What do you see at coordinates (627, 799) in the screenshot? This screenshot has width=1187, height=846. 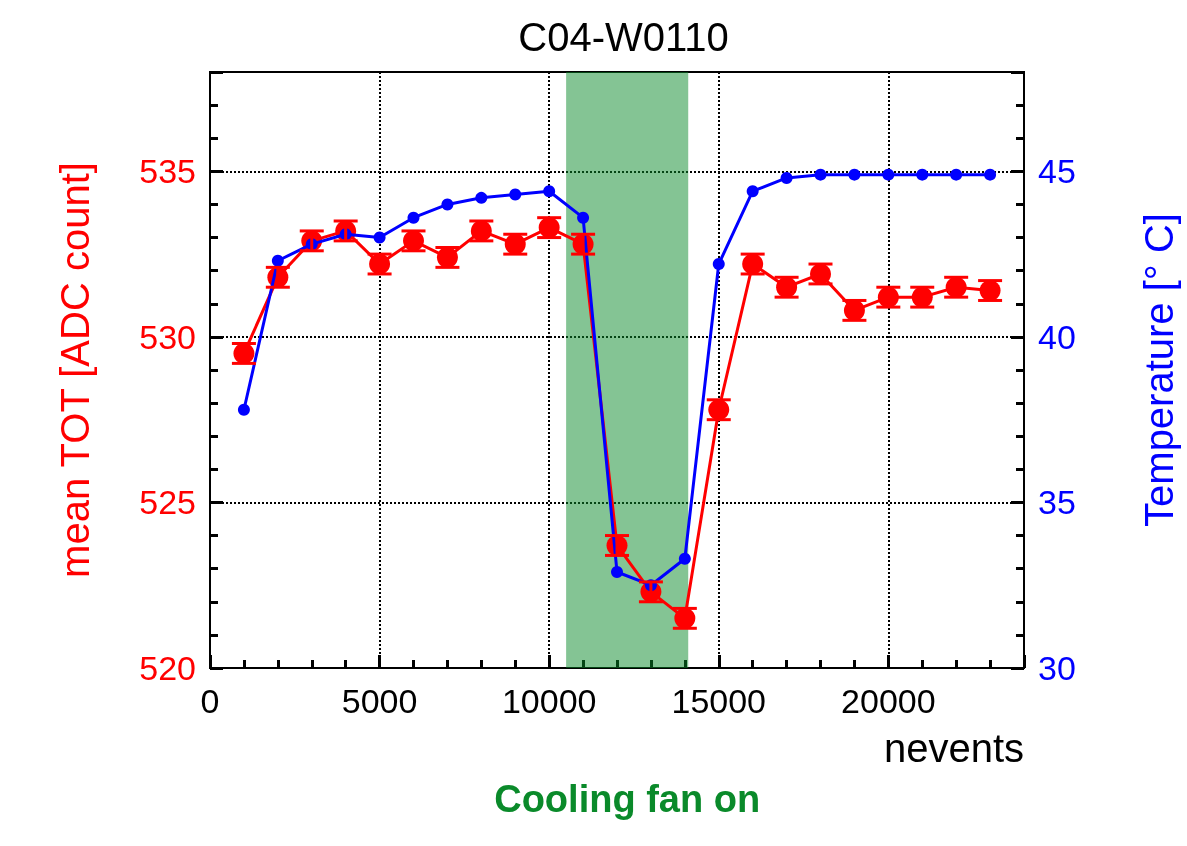 I see `band-label: Cooling fan on` at bounding box center [627, 799].